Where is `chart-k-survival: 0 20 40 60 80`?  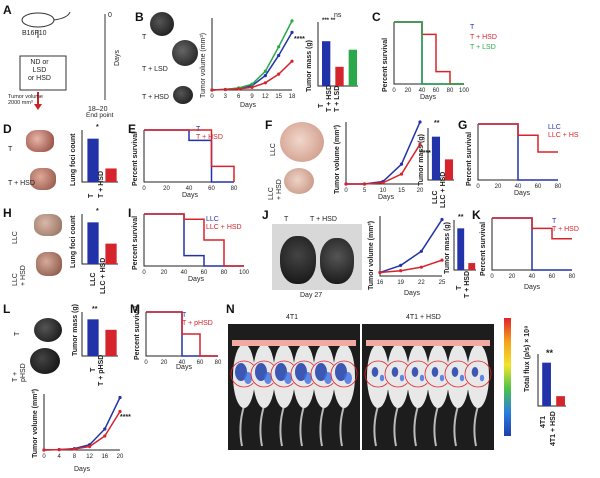
chart-k-survival: 0 20 40 60 80 is located at coordinates (533, 248).